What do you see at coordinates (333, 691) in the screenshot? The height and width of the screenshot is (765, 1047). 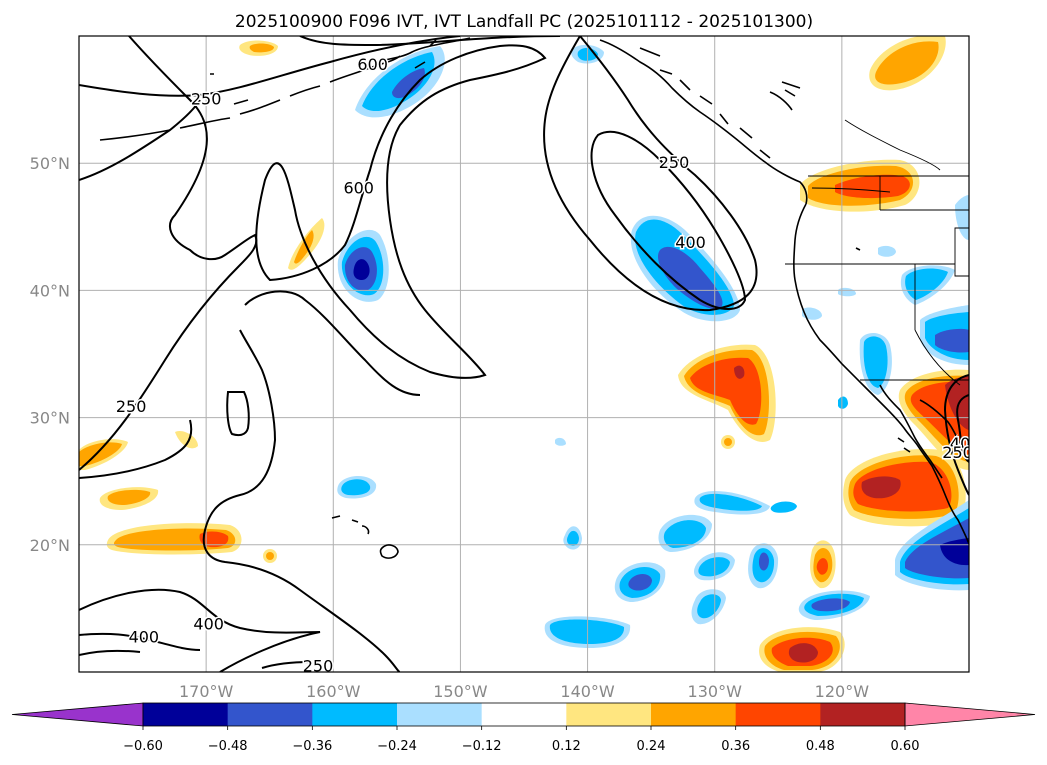 I see `lon-tick-label: 160°W` at bounding box center [333, 691].